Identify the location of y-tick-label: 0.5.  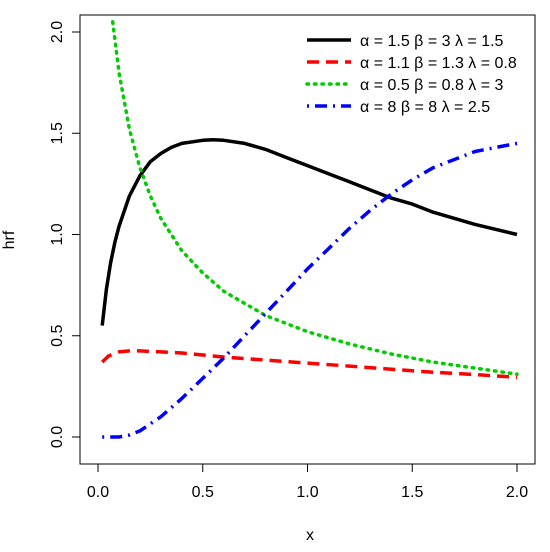
(57, 336).